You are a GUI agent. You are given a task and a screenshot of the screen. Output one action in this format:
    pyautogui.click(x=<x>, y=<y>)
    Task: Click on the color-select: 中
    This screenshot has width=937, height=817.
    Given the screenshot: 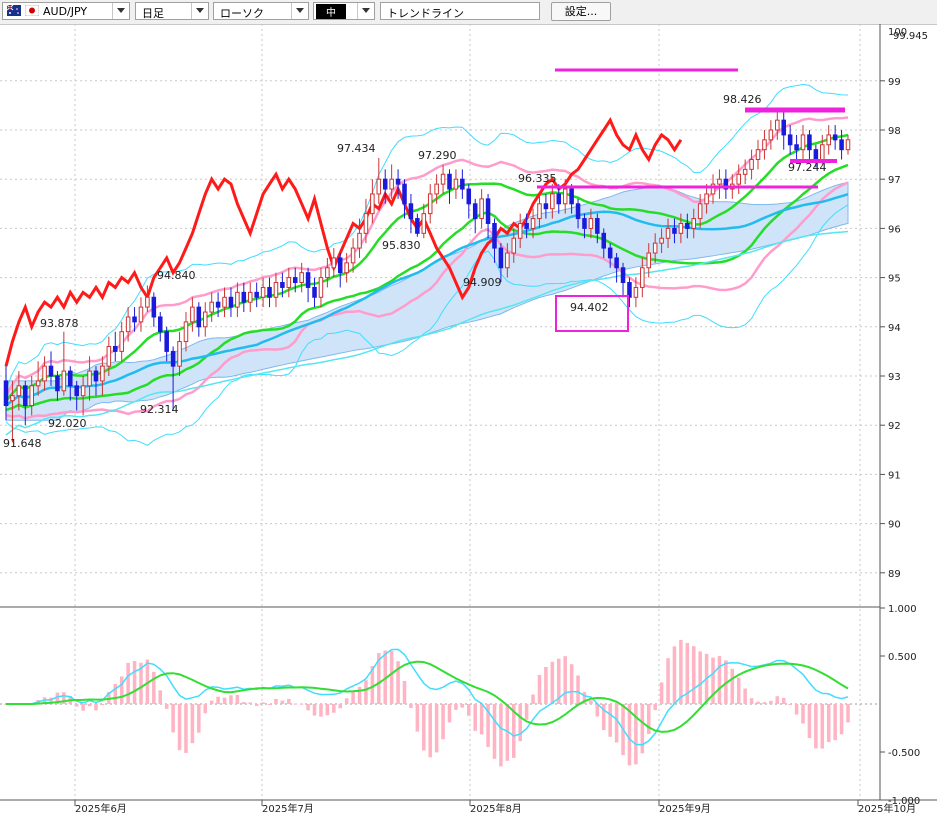 What is the action you would take?
    pyautogui.click(x=344, y=11)
    